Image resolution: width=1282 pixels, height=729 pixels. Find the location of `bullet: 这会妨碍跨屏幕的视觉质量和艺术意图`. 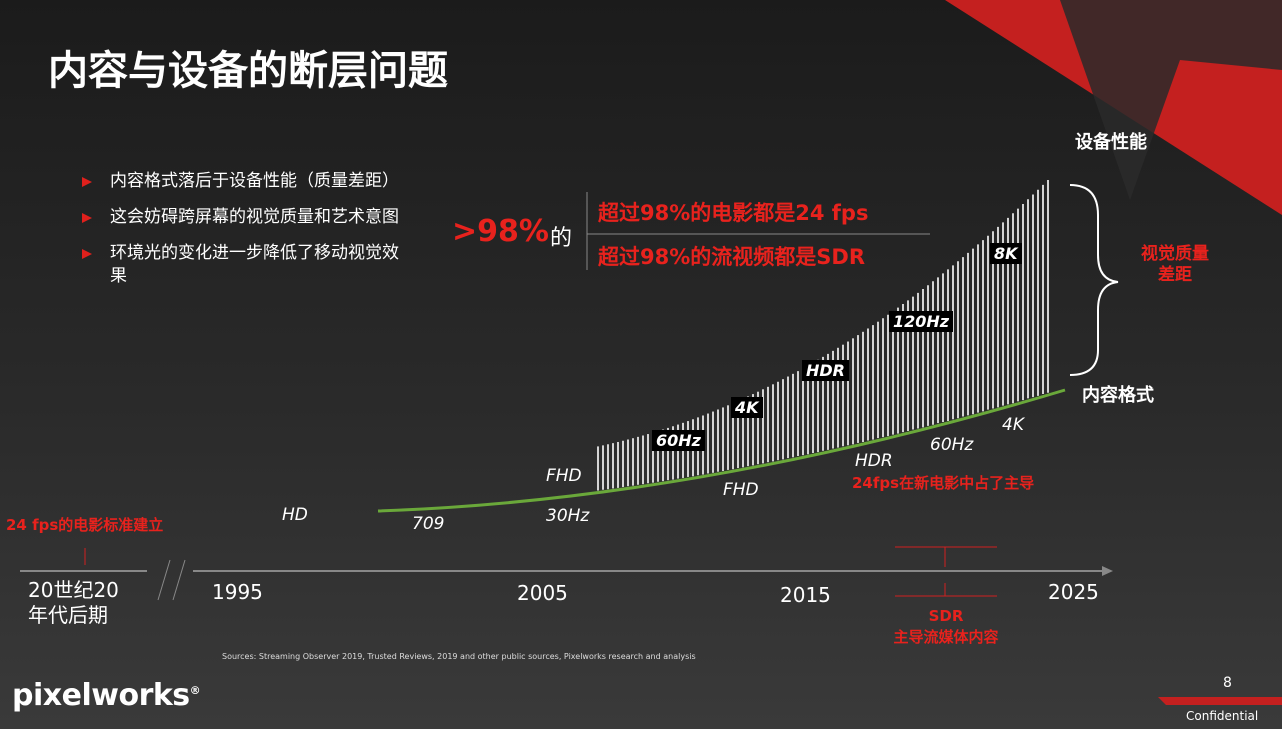

bullet: 这会妨碍跨屏幕的视觉质量和艺术意图 is located at coordinates (245, 217).